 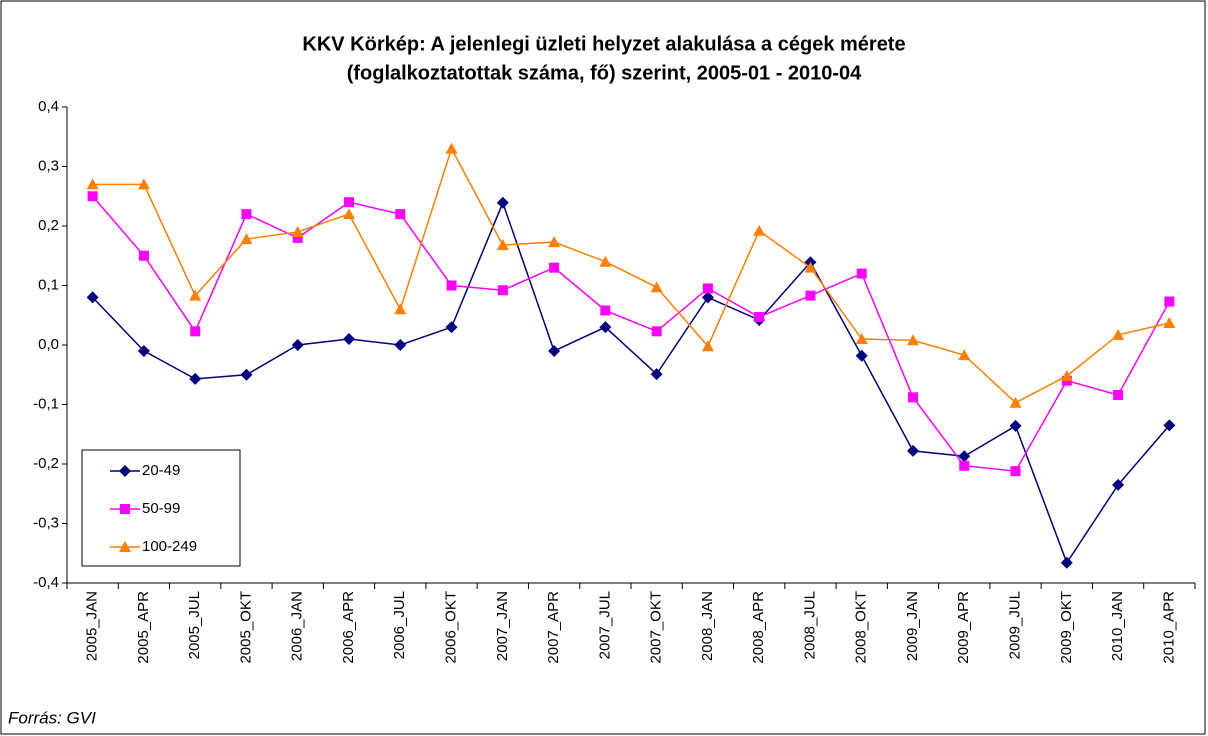 I want to click on legend-box, so click(x=161, y=508).